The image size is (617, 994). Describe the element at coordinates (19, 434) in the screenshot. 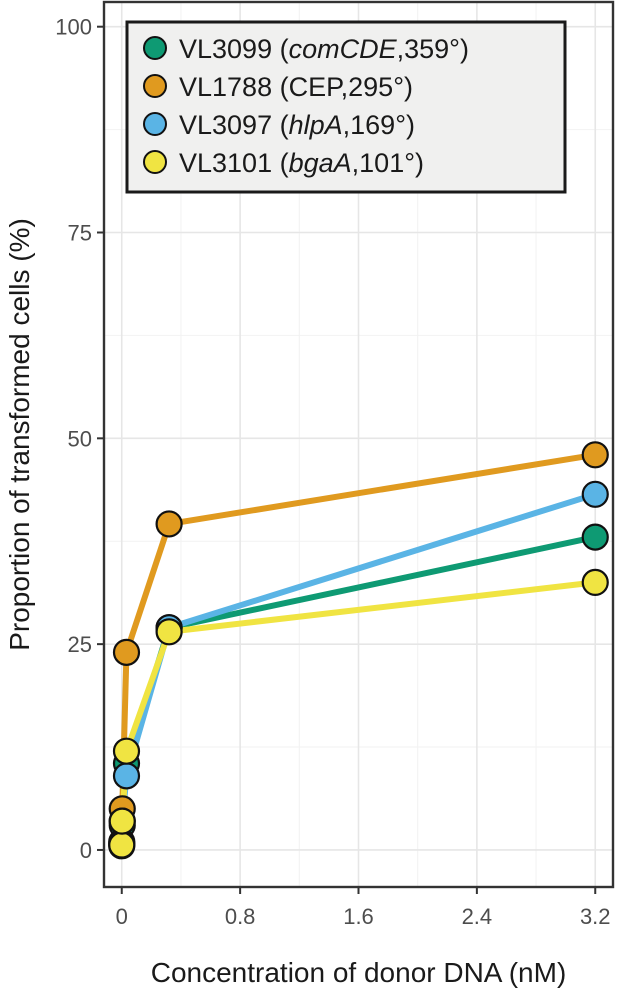

I see `y-axis-title: Proportion of transformed cells (%)` at that location.